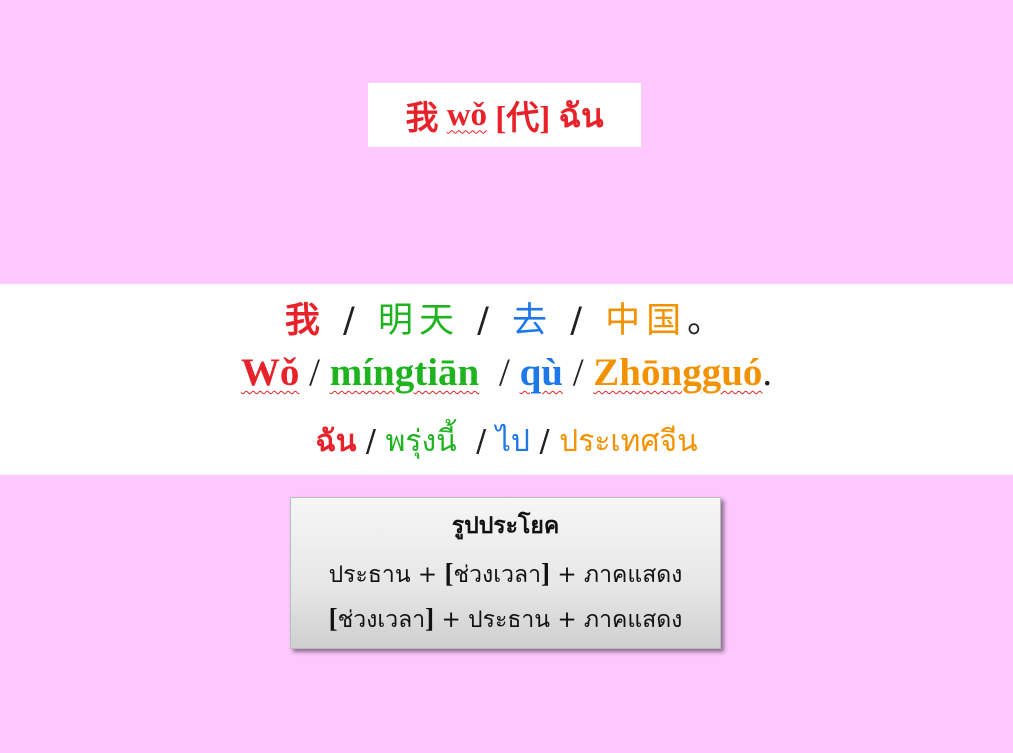 The width and height of the screenshot is (1013, 753). What do you see at coordinates (523, 119) in the screenshot?
I see `title-part-of-speech: [代]` at bounding box center [523, 119].